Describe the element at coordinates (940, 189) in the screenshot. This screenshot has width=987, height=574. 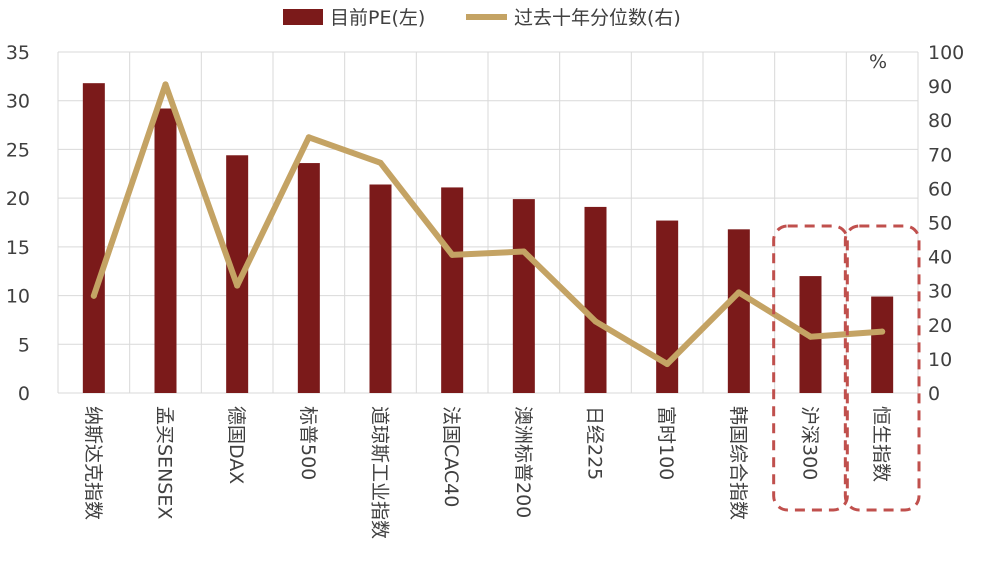
I see `right-tick-label: 60` at that location.